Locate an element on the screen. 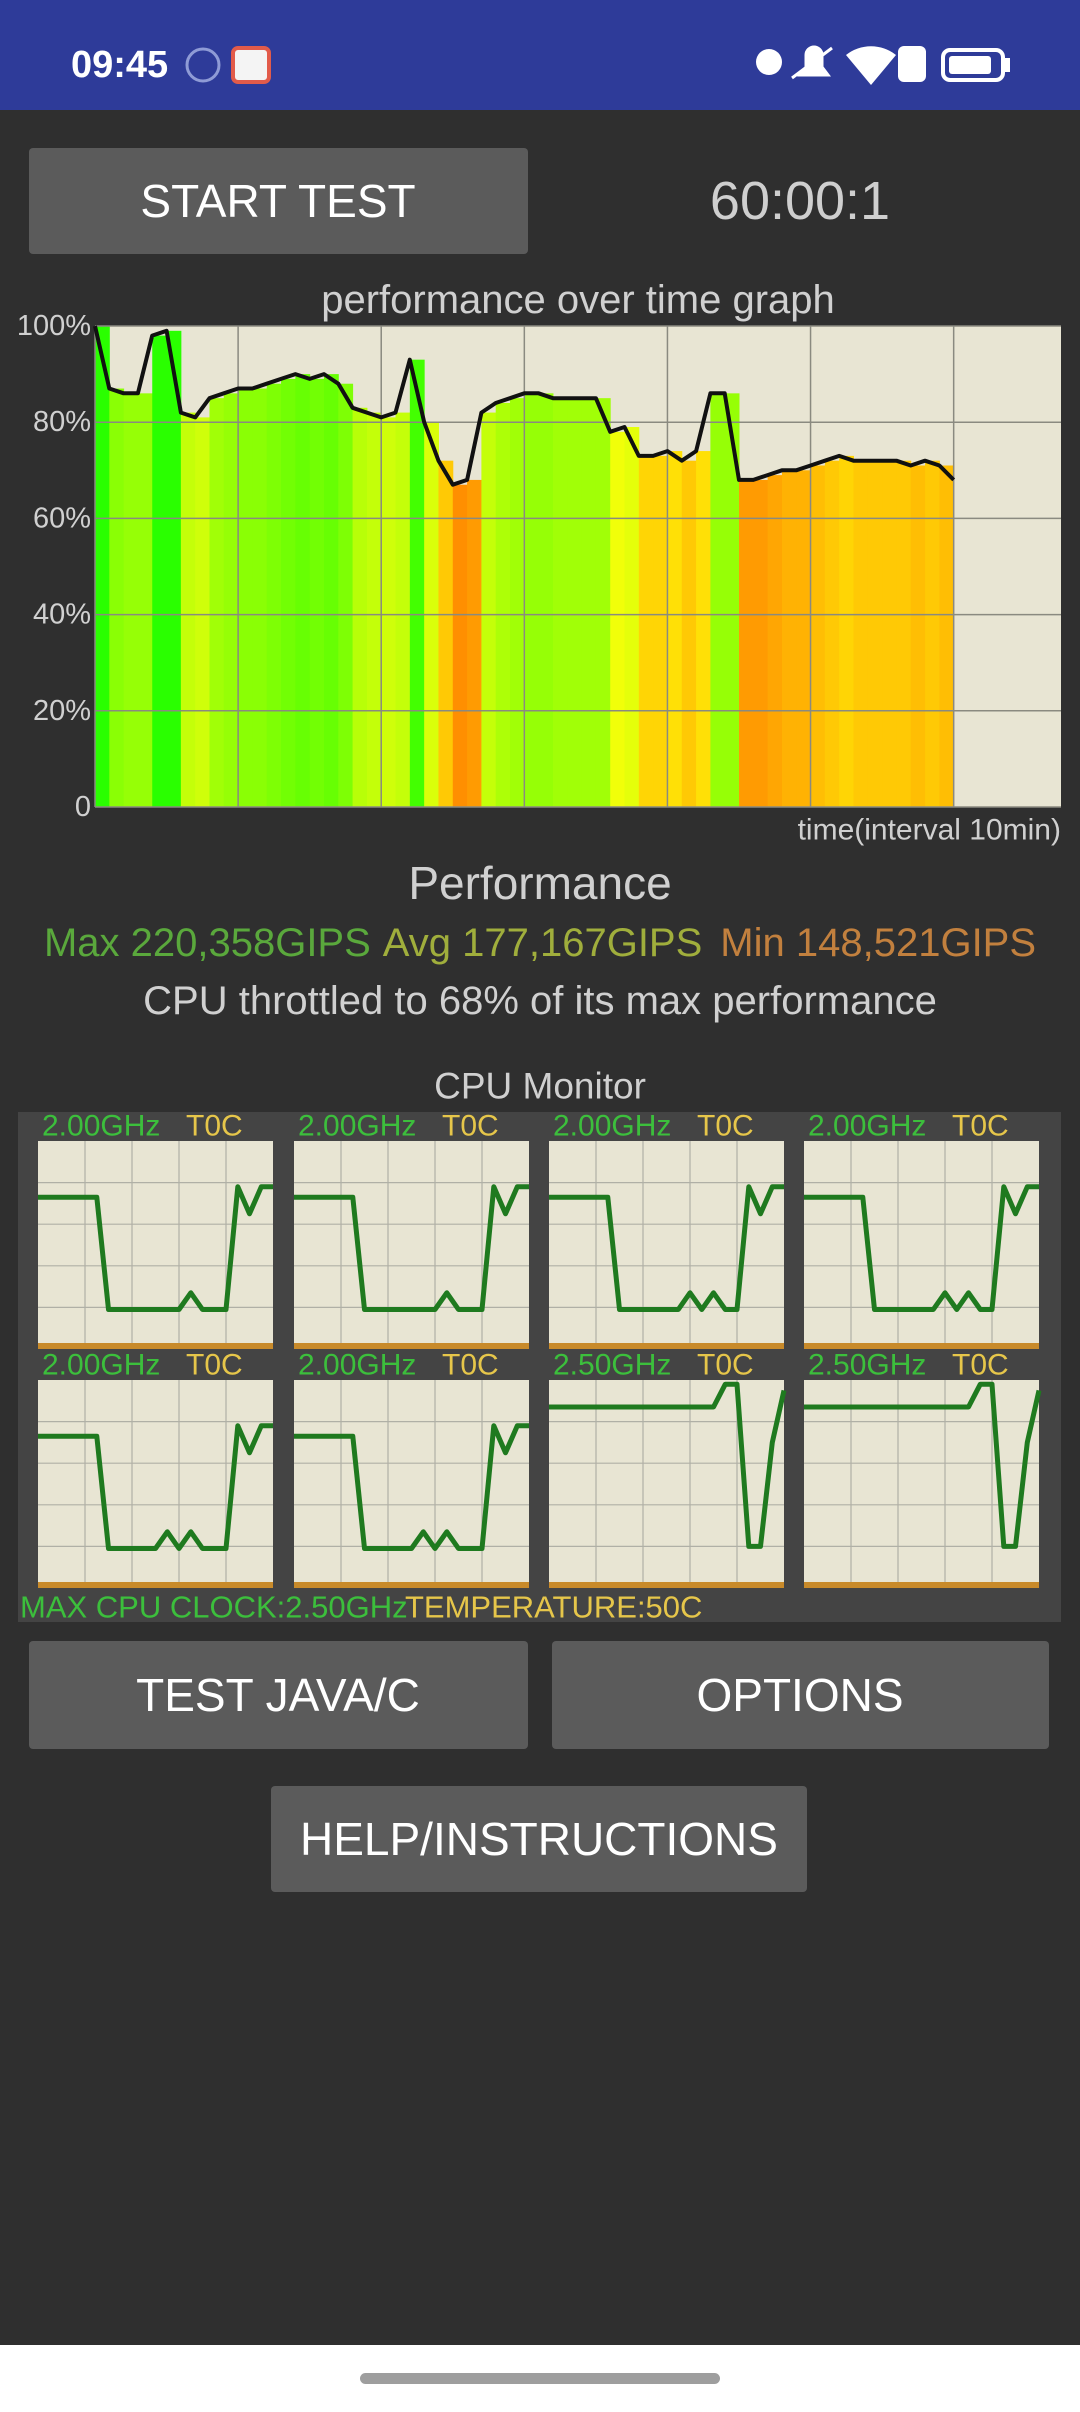  performance-line is located at coordinates (524, 406).